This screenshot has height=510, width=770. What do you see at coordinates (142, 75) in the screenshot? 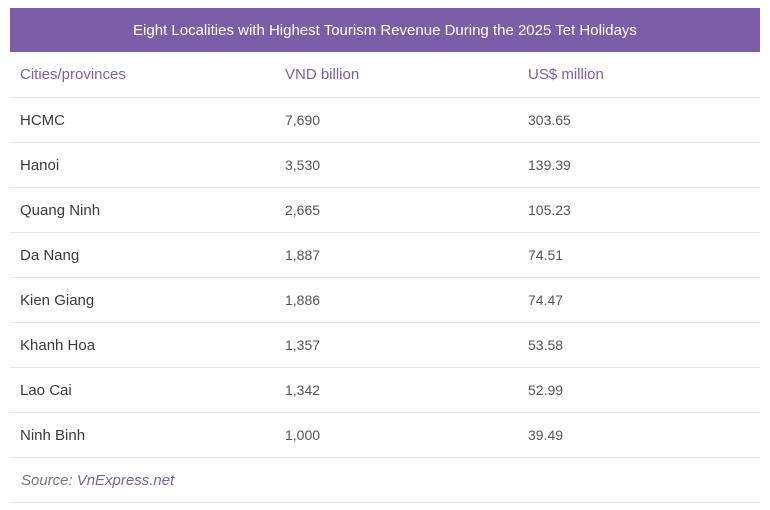
I see `column-header-city: Cities/provinces` at bounding box center [142, 75].